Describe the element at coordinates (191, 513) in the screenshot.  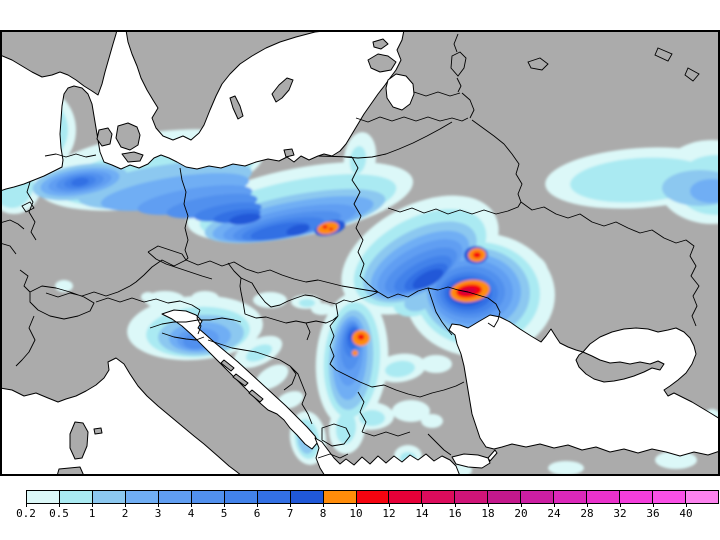
I see `legend-tick-label: 4` at that location.